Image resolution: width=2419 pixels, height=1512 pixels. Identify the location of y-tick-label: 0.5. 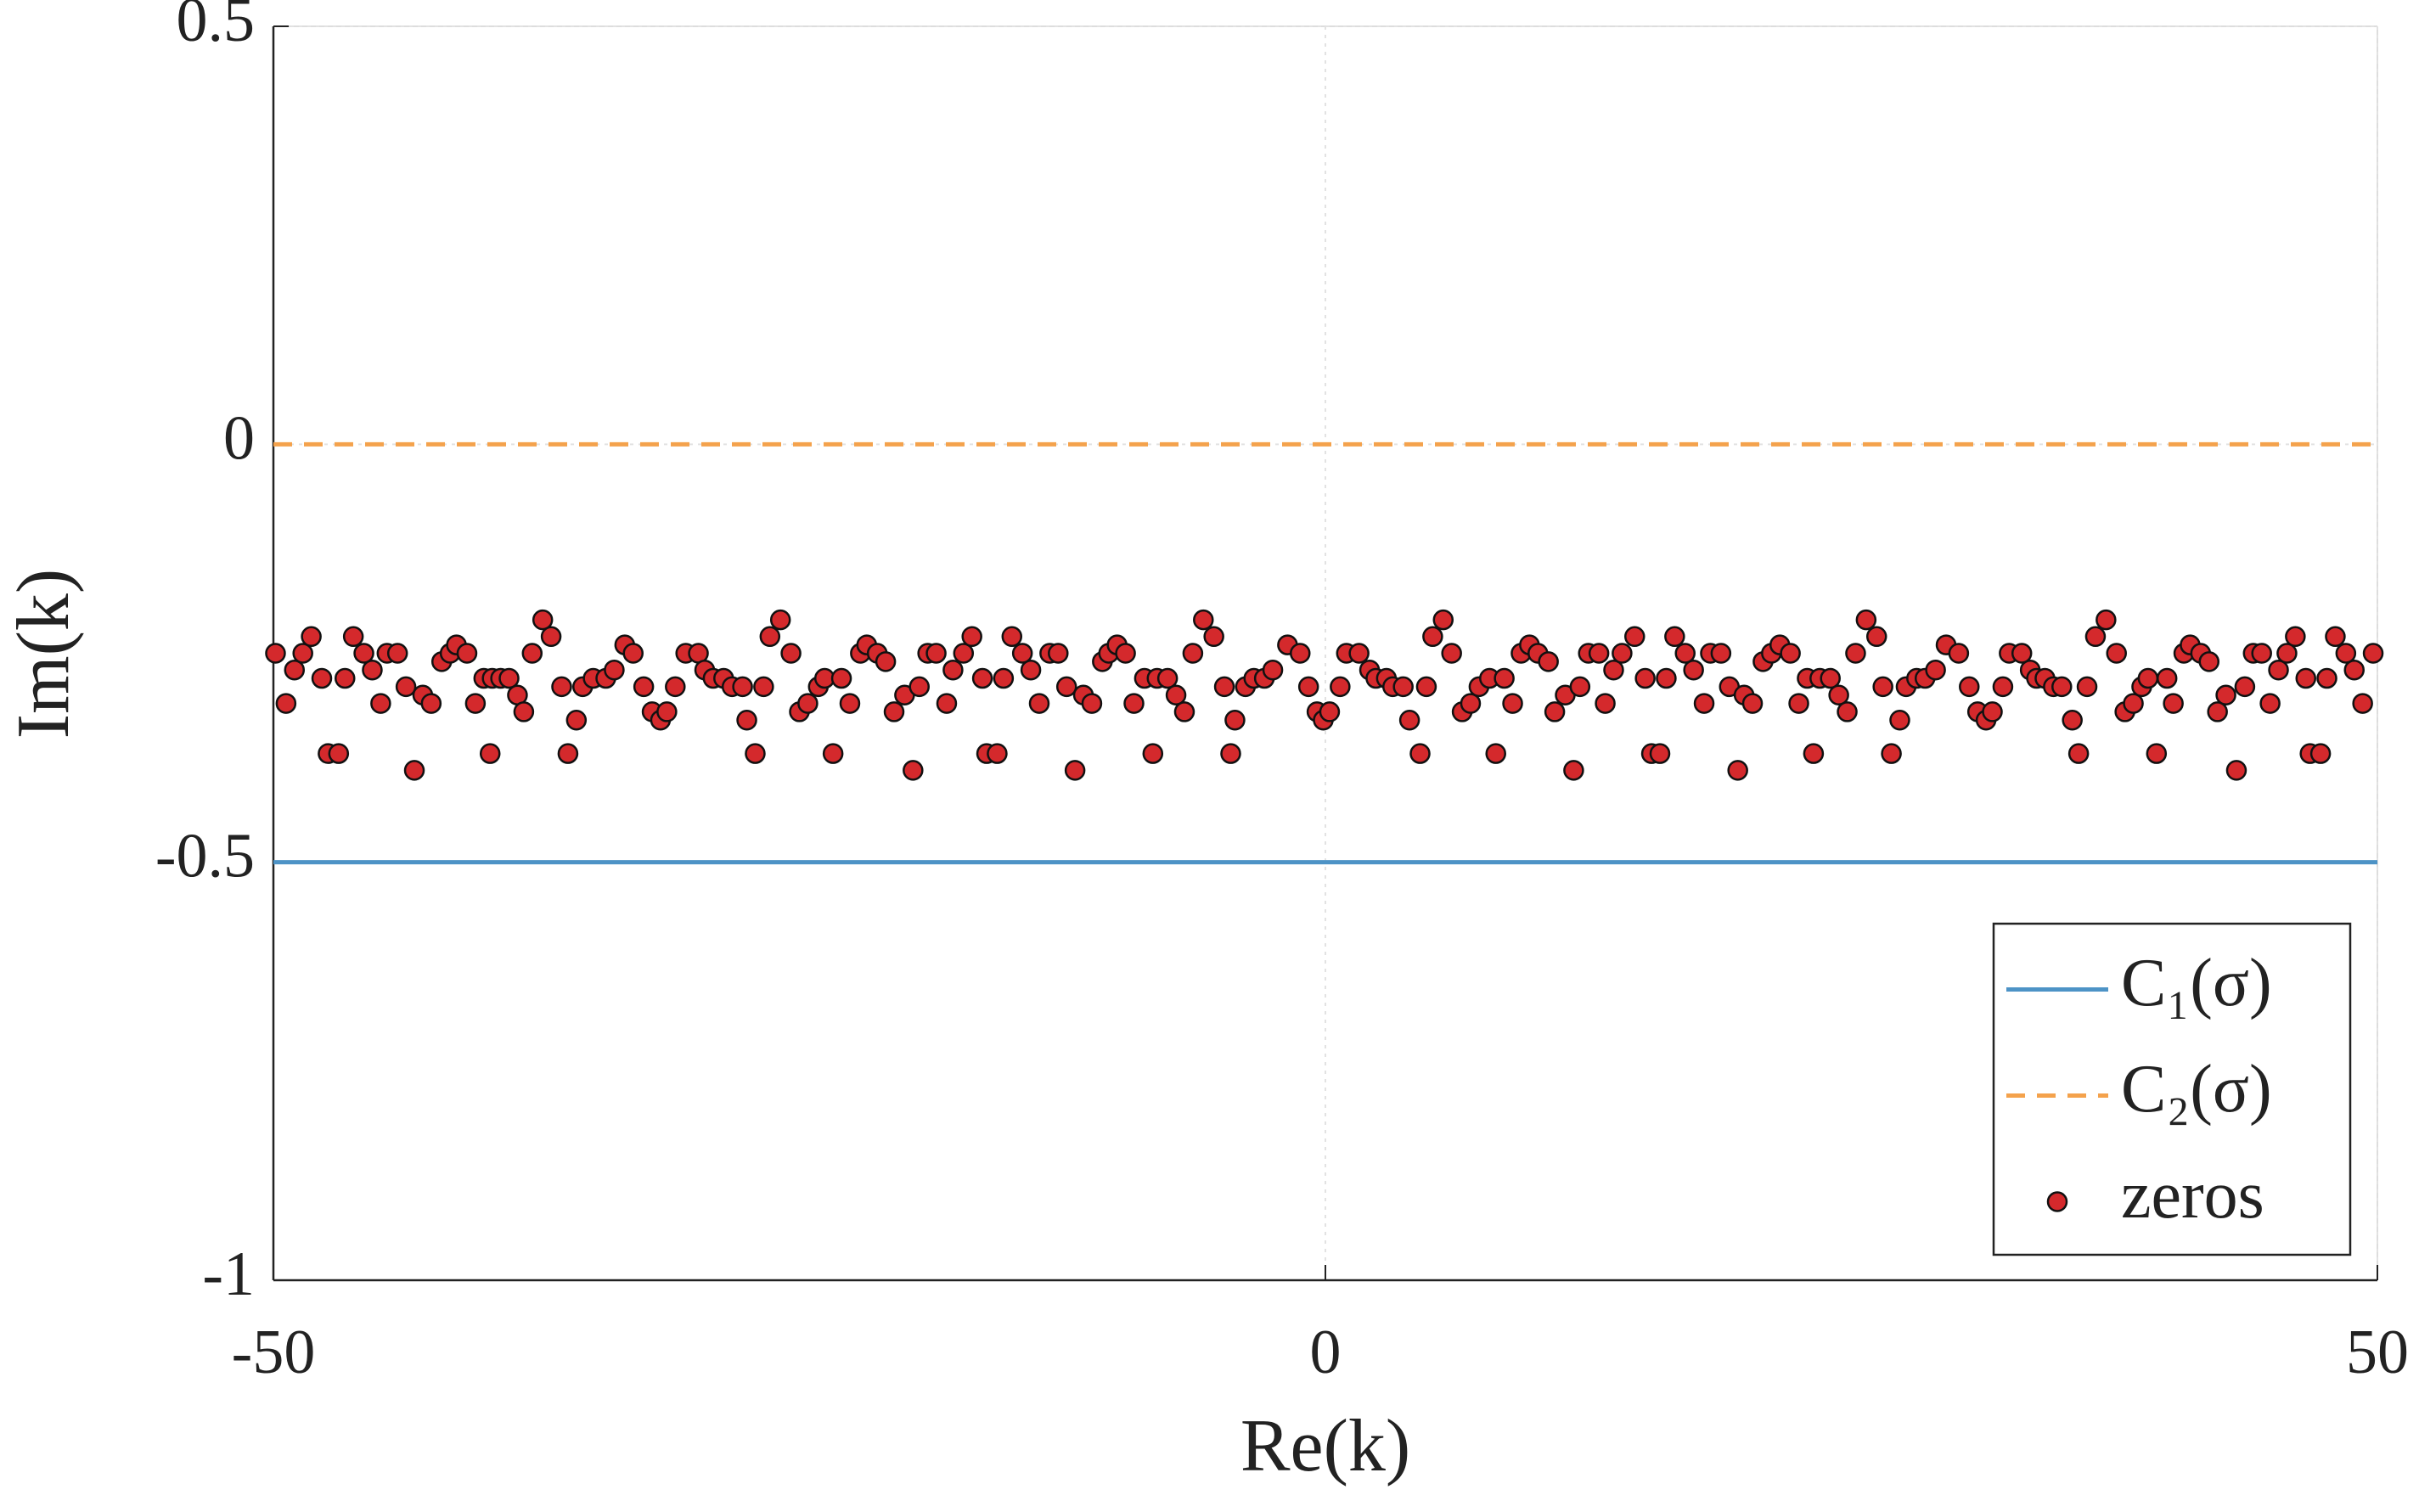
(216, 27).